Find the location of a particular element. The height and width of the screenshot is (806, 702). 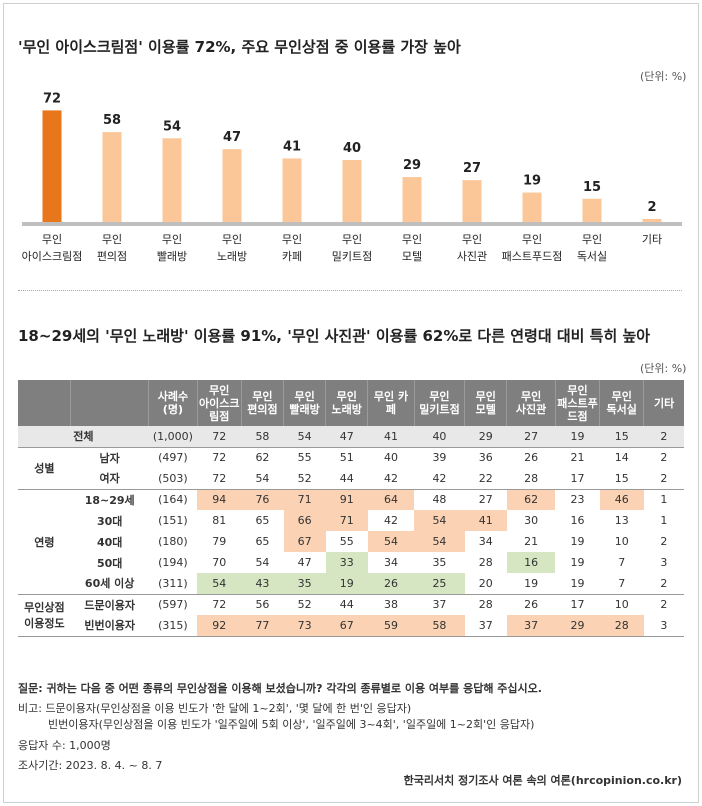

bar-value-label: 15 is located at coordinates (592, 187).